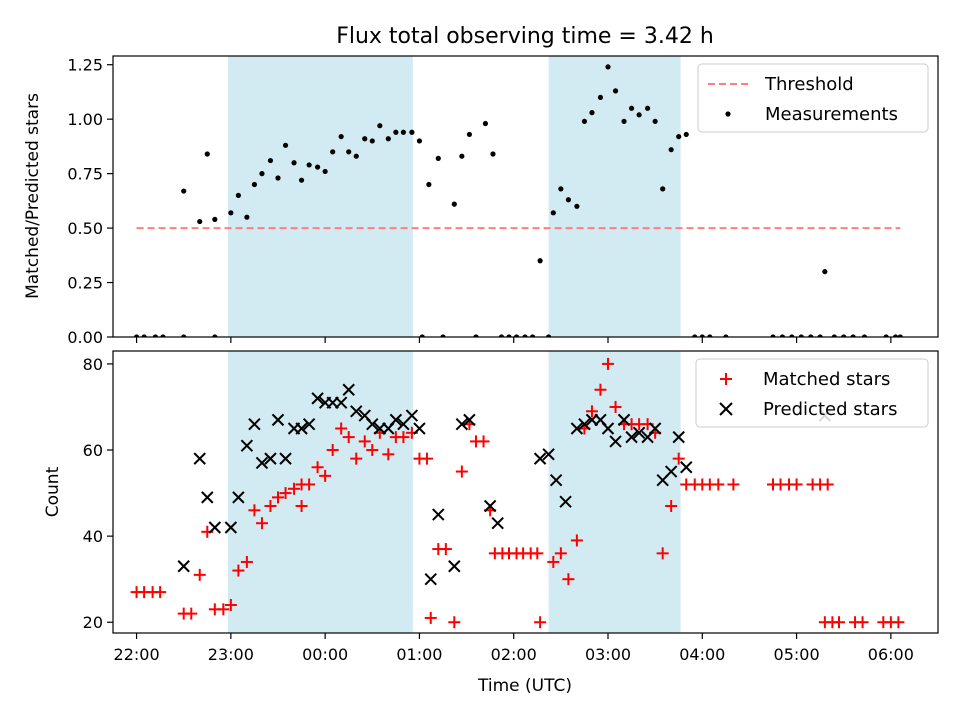  What do you see at coordinates (797, 654) in the screenshot?
I see `x-tick-label: 05:00` at bounding box center [797, 654].